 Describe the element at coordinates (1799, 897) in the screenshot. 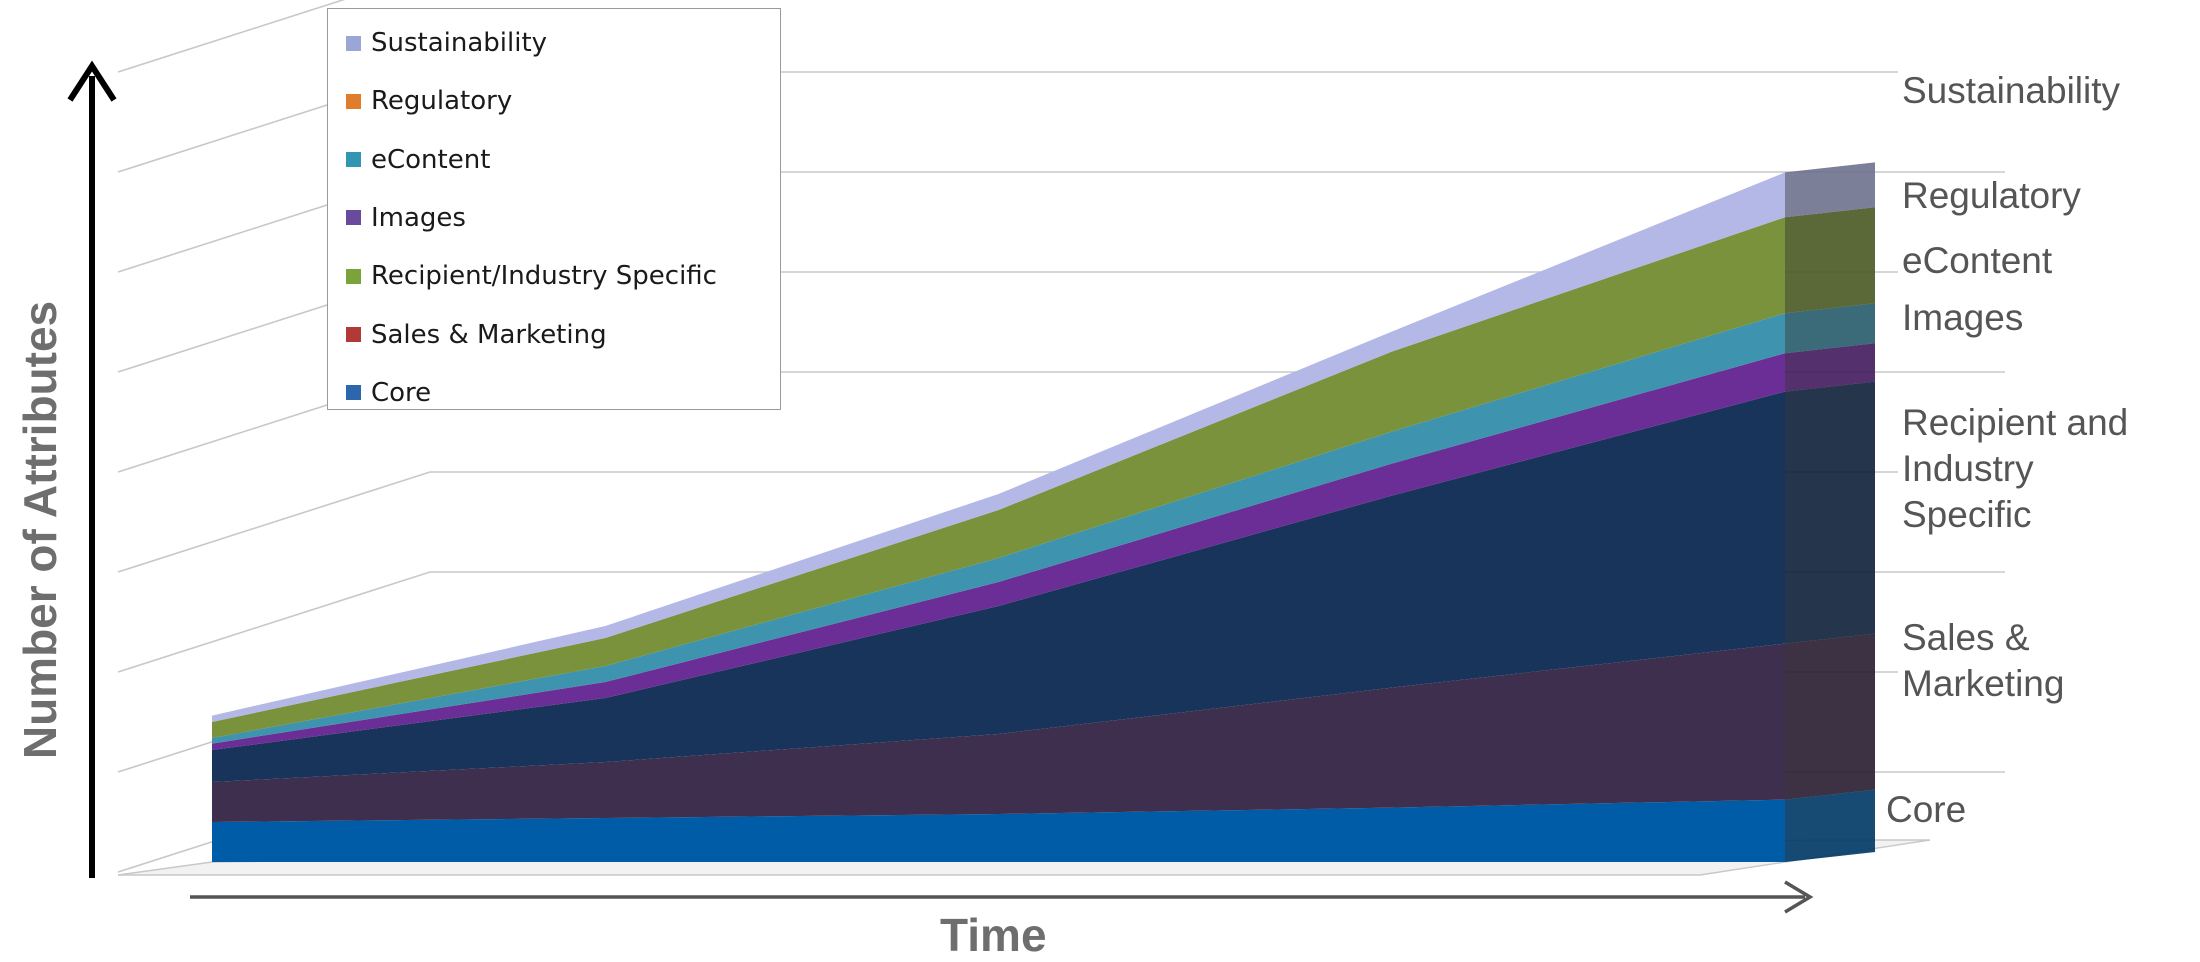

I see `x-axis-arrowhead` at that location.